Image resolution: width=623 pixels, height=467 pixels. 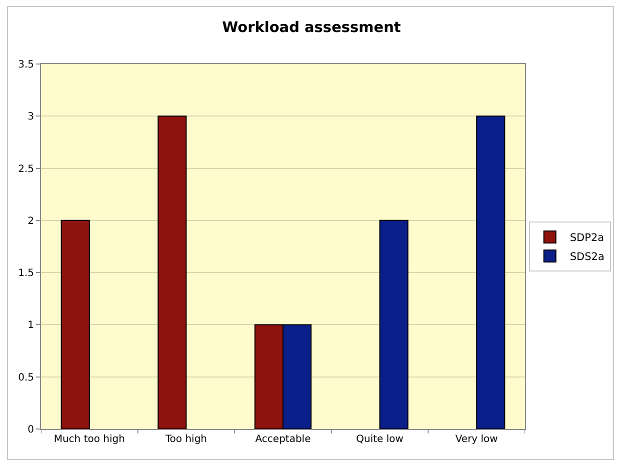 What do you see at coordinates (587, 238) in the screenshot?
I see `legend-label: SDP2a` at bounding box center [587, 238].